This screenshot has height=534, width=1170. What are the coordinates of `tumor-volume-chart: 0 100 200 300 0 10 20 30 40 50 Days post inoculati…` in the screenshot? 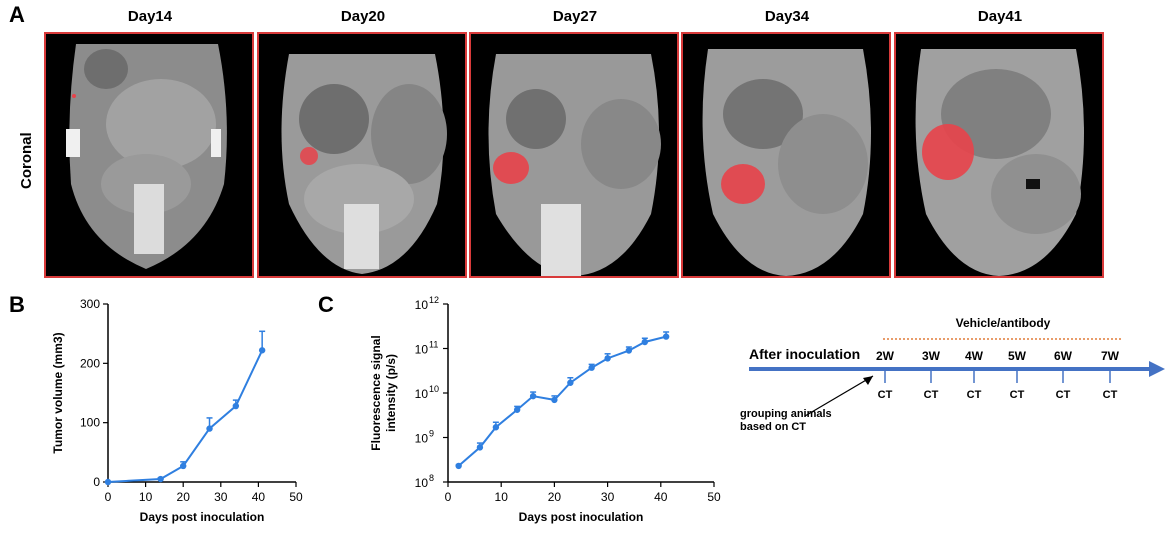 It's located at (177, 410).